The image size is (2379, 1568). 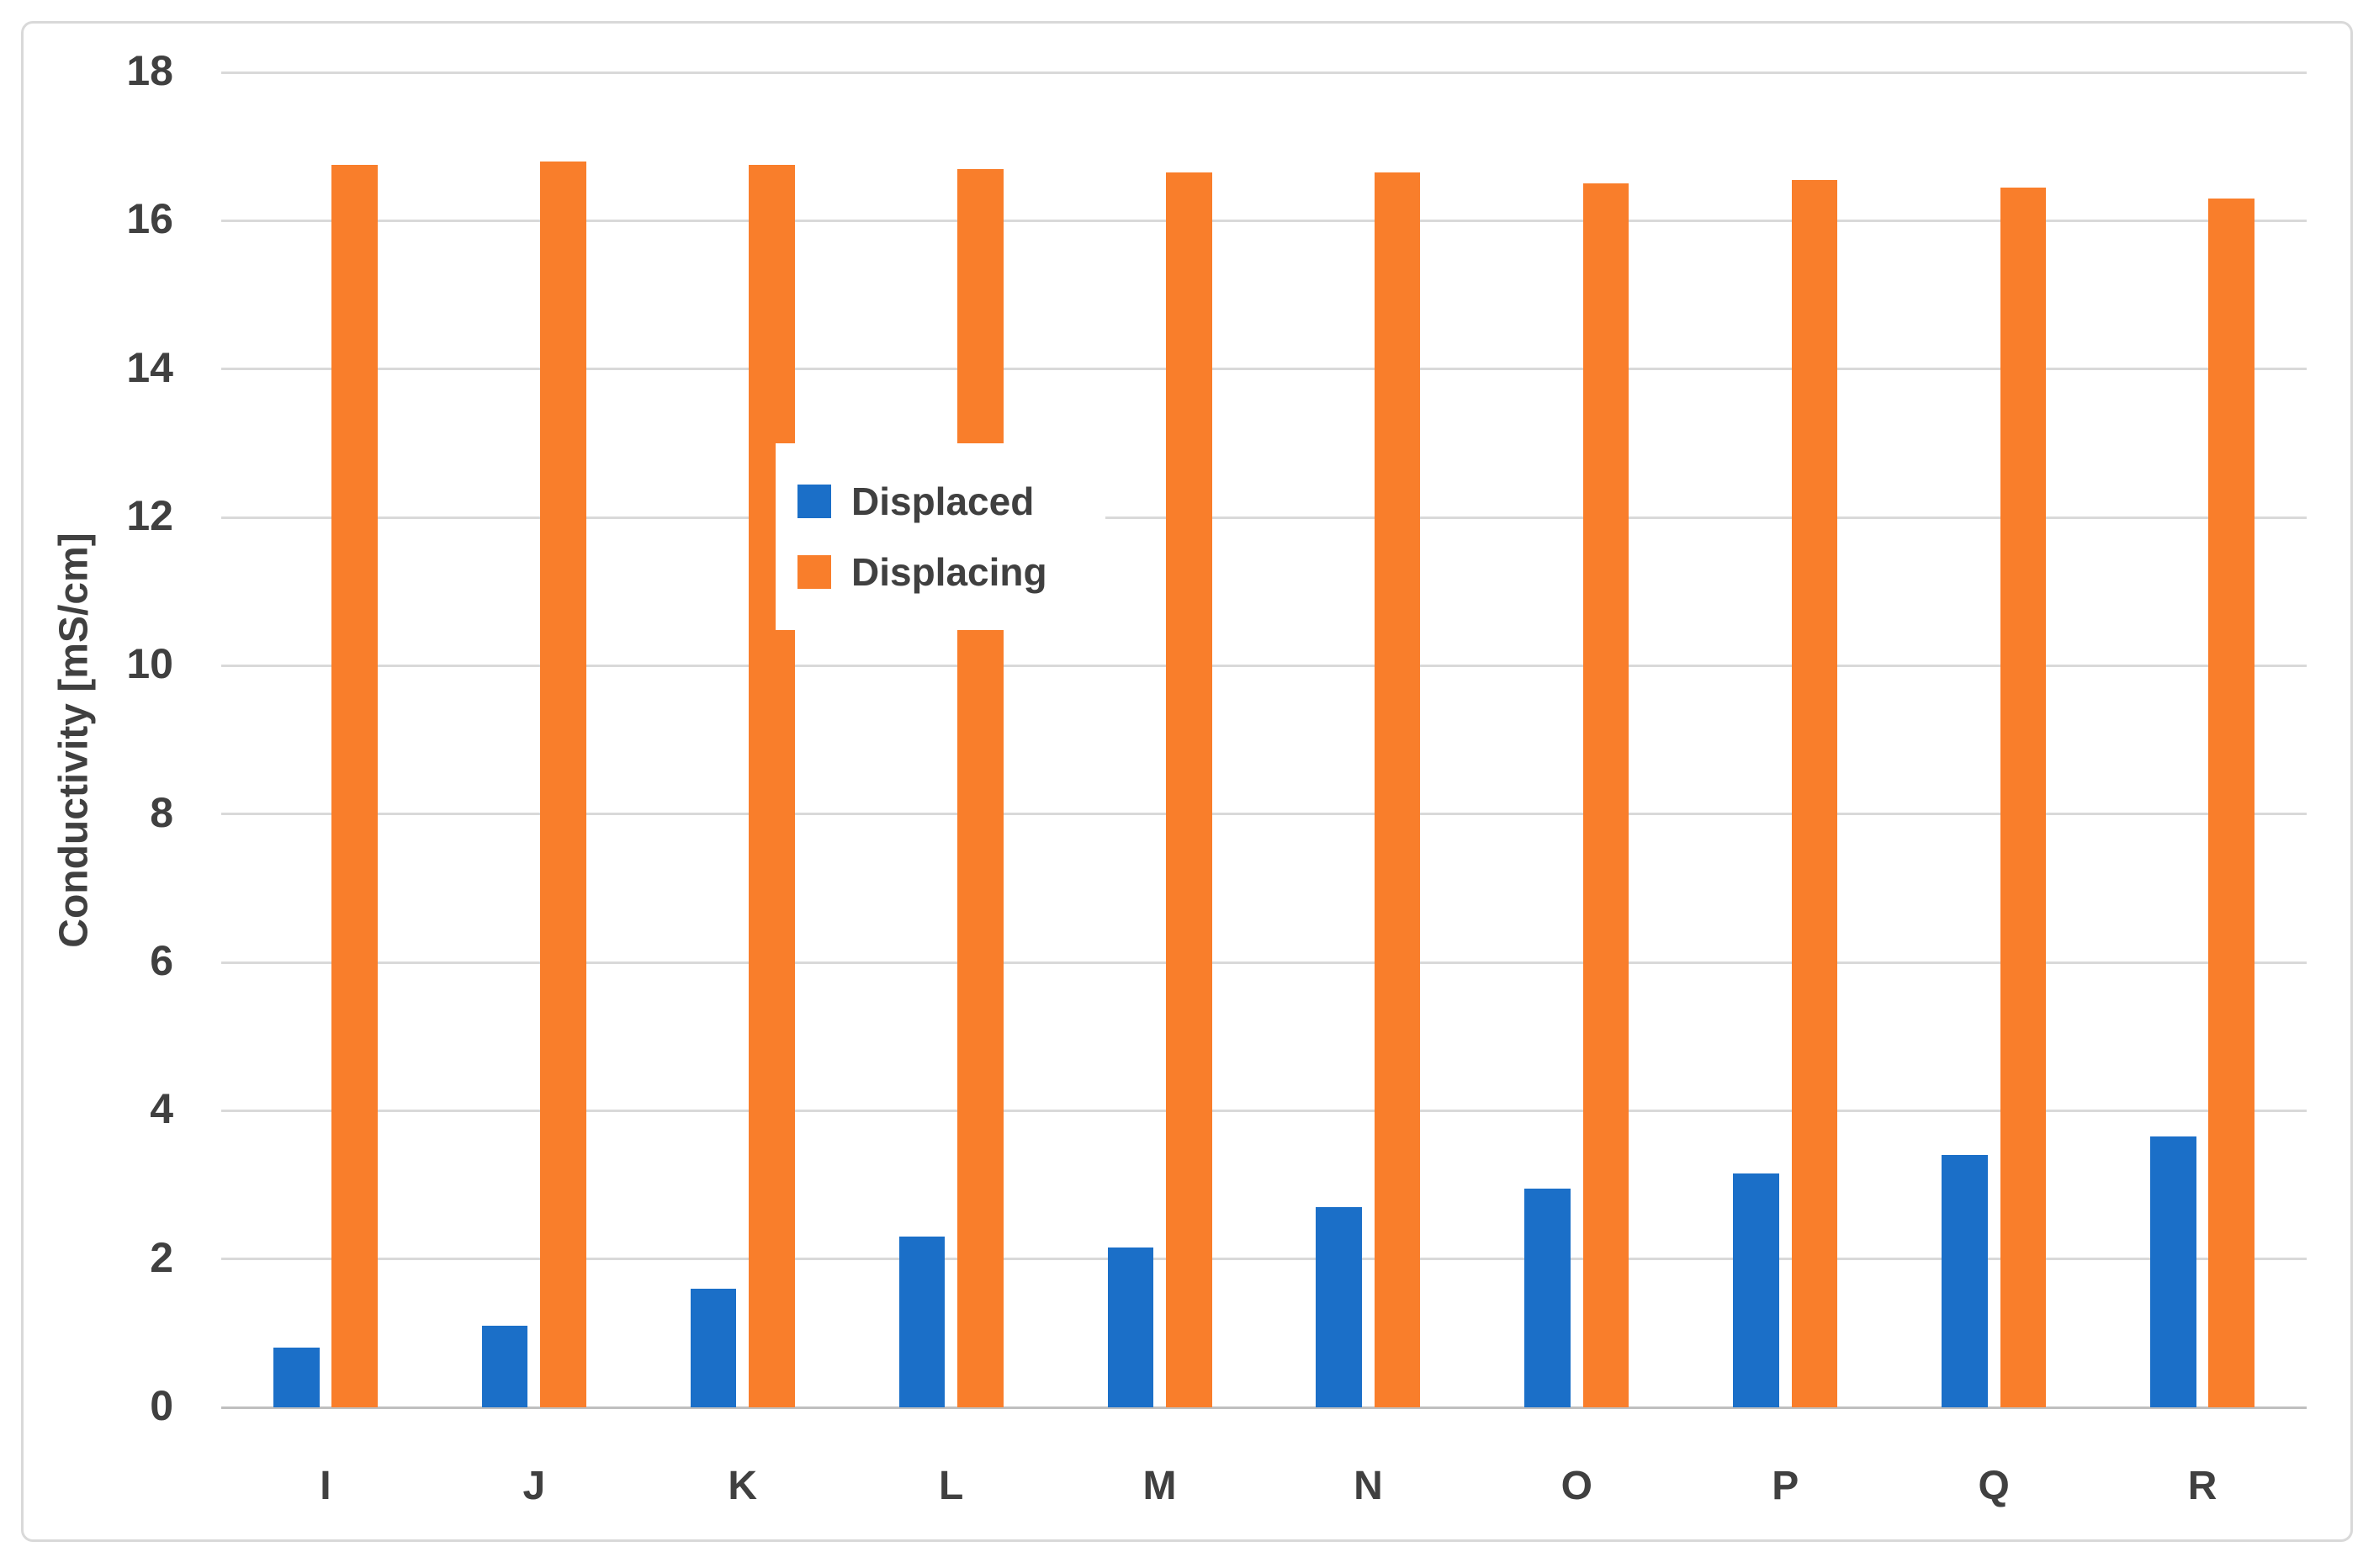 What do you see at coordinates (2173, 1271) in the screenshot?
I see `bar-displaced-r` at bounding box center [2173, 1271].